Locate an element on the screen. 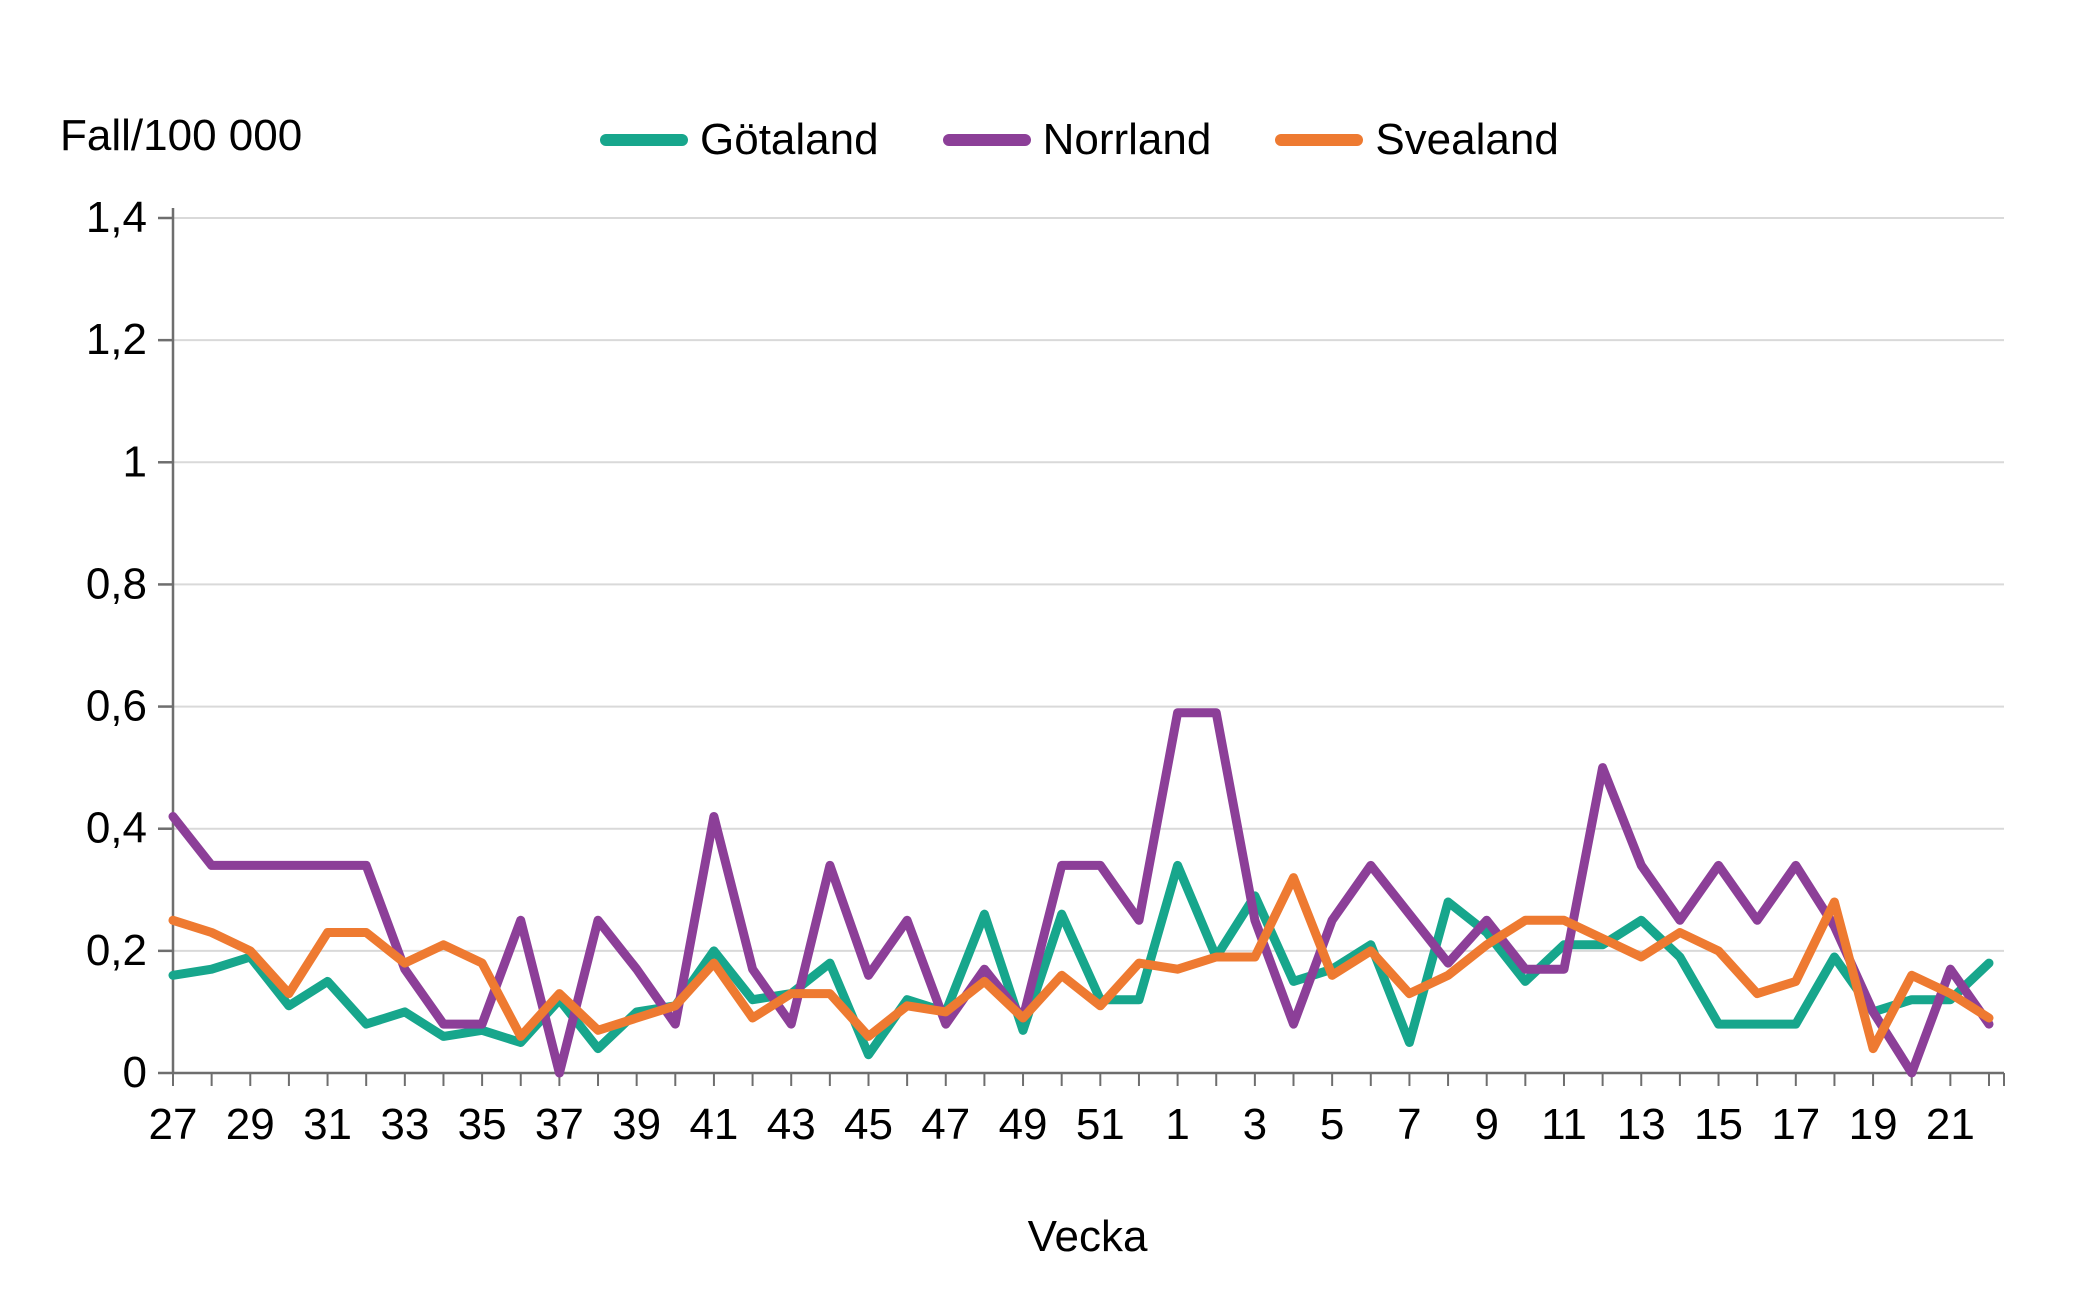 The width and height of the screenshot is (2085, 1303). svg-text: 19 is located at coordinates (1873, 1124).